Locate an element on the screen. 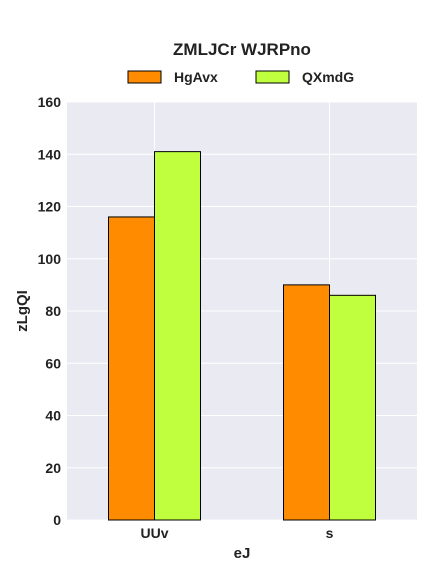 The height and width of the screenshot is (581, 432). chart-title: ZMLJCr WJRPno is located at coordinates (242, 49).